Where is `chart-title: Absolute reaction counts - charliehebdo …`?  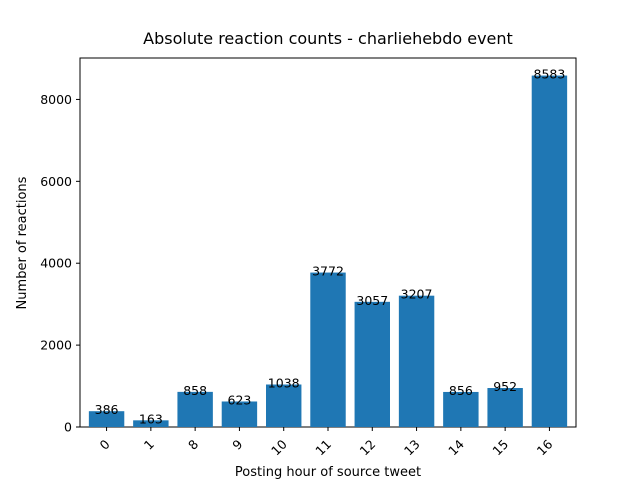
chart-title: Absolute reaction counts - charliehebdo … is located at coordinates (328, 38).